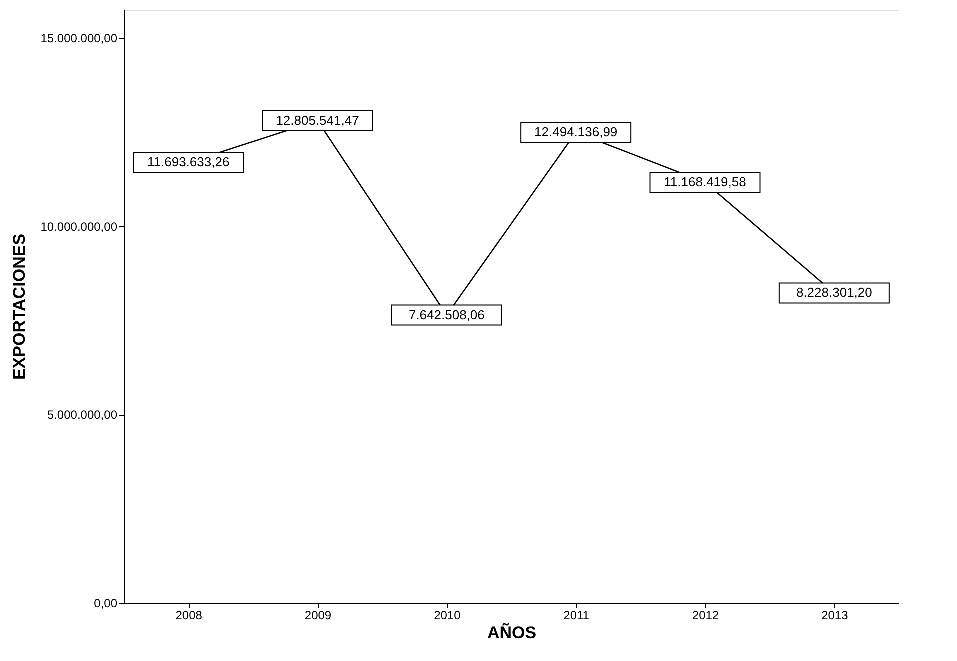 This screenshot has width=957, height=661. Describe the element at coordinates (835, 615) in the screenshot. I see `x-tick-label: 2013` at that location.